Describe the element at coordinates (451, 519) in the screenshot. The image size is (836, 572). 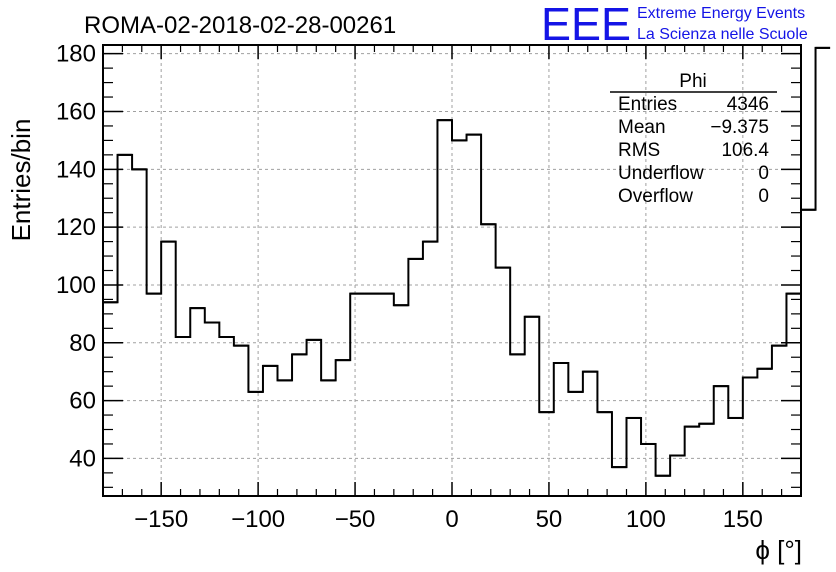
I see `x-tick-label: 0` at that location.